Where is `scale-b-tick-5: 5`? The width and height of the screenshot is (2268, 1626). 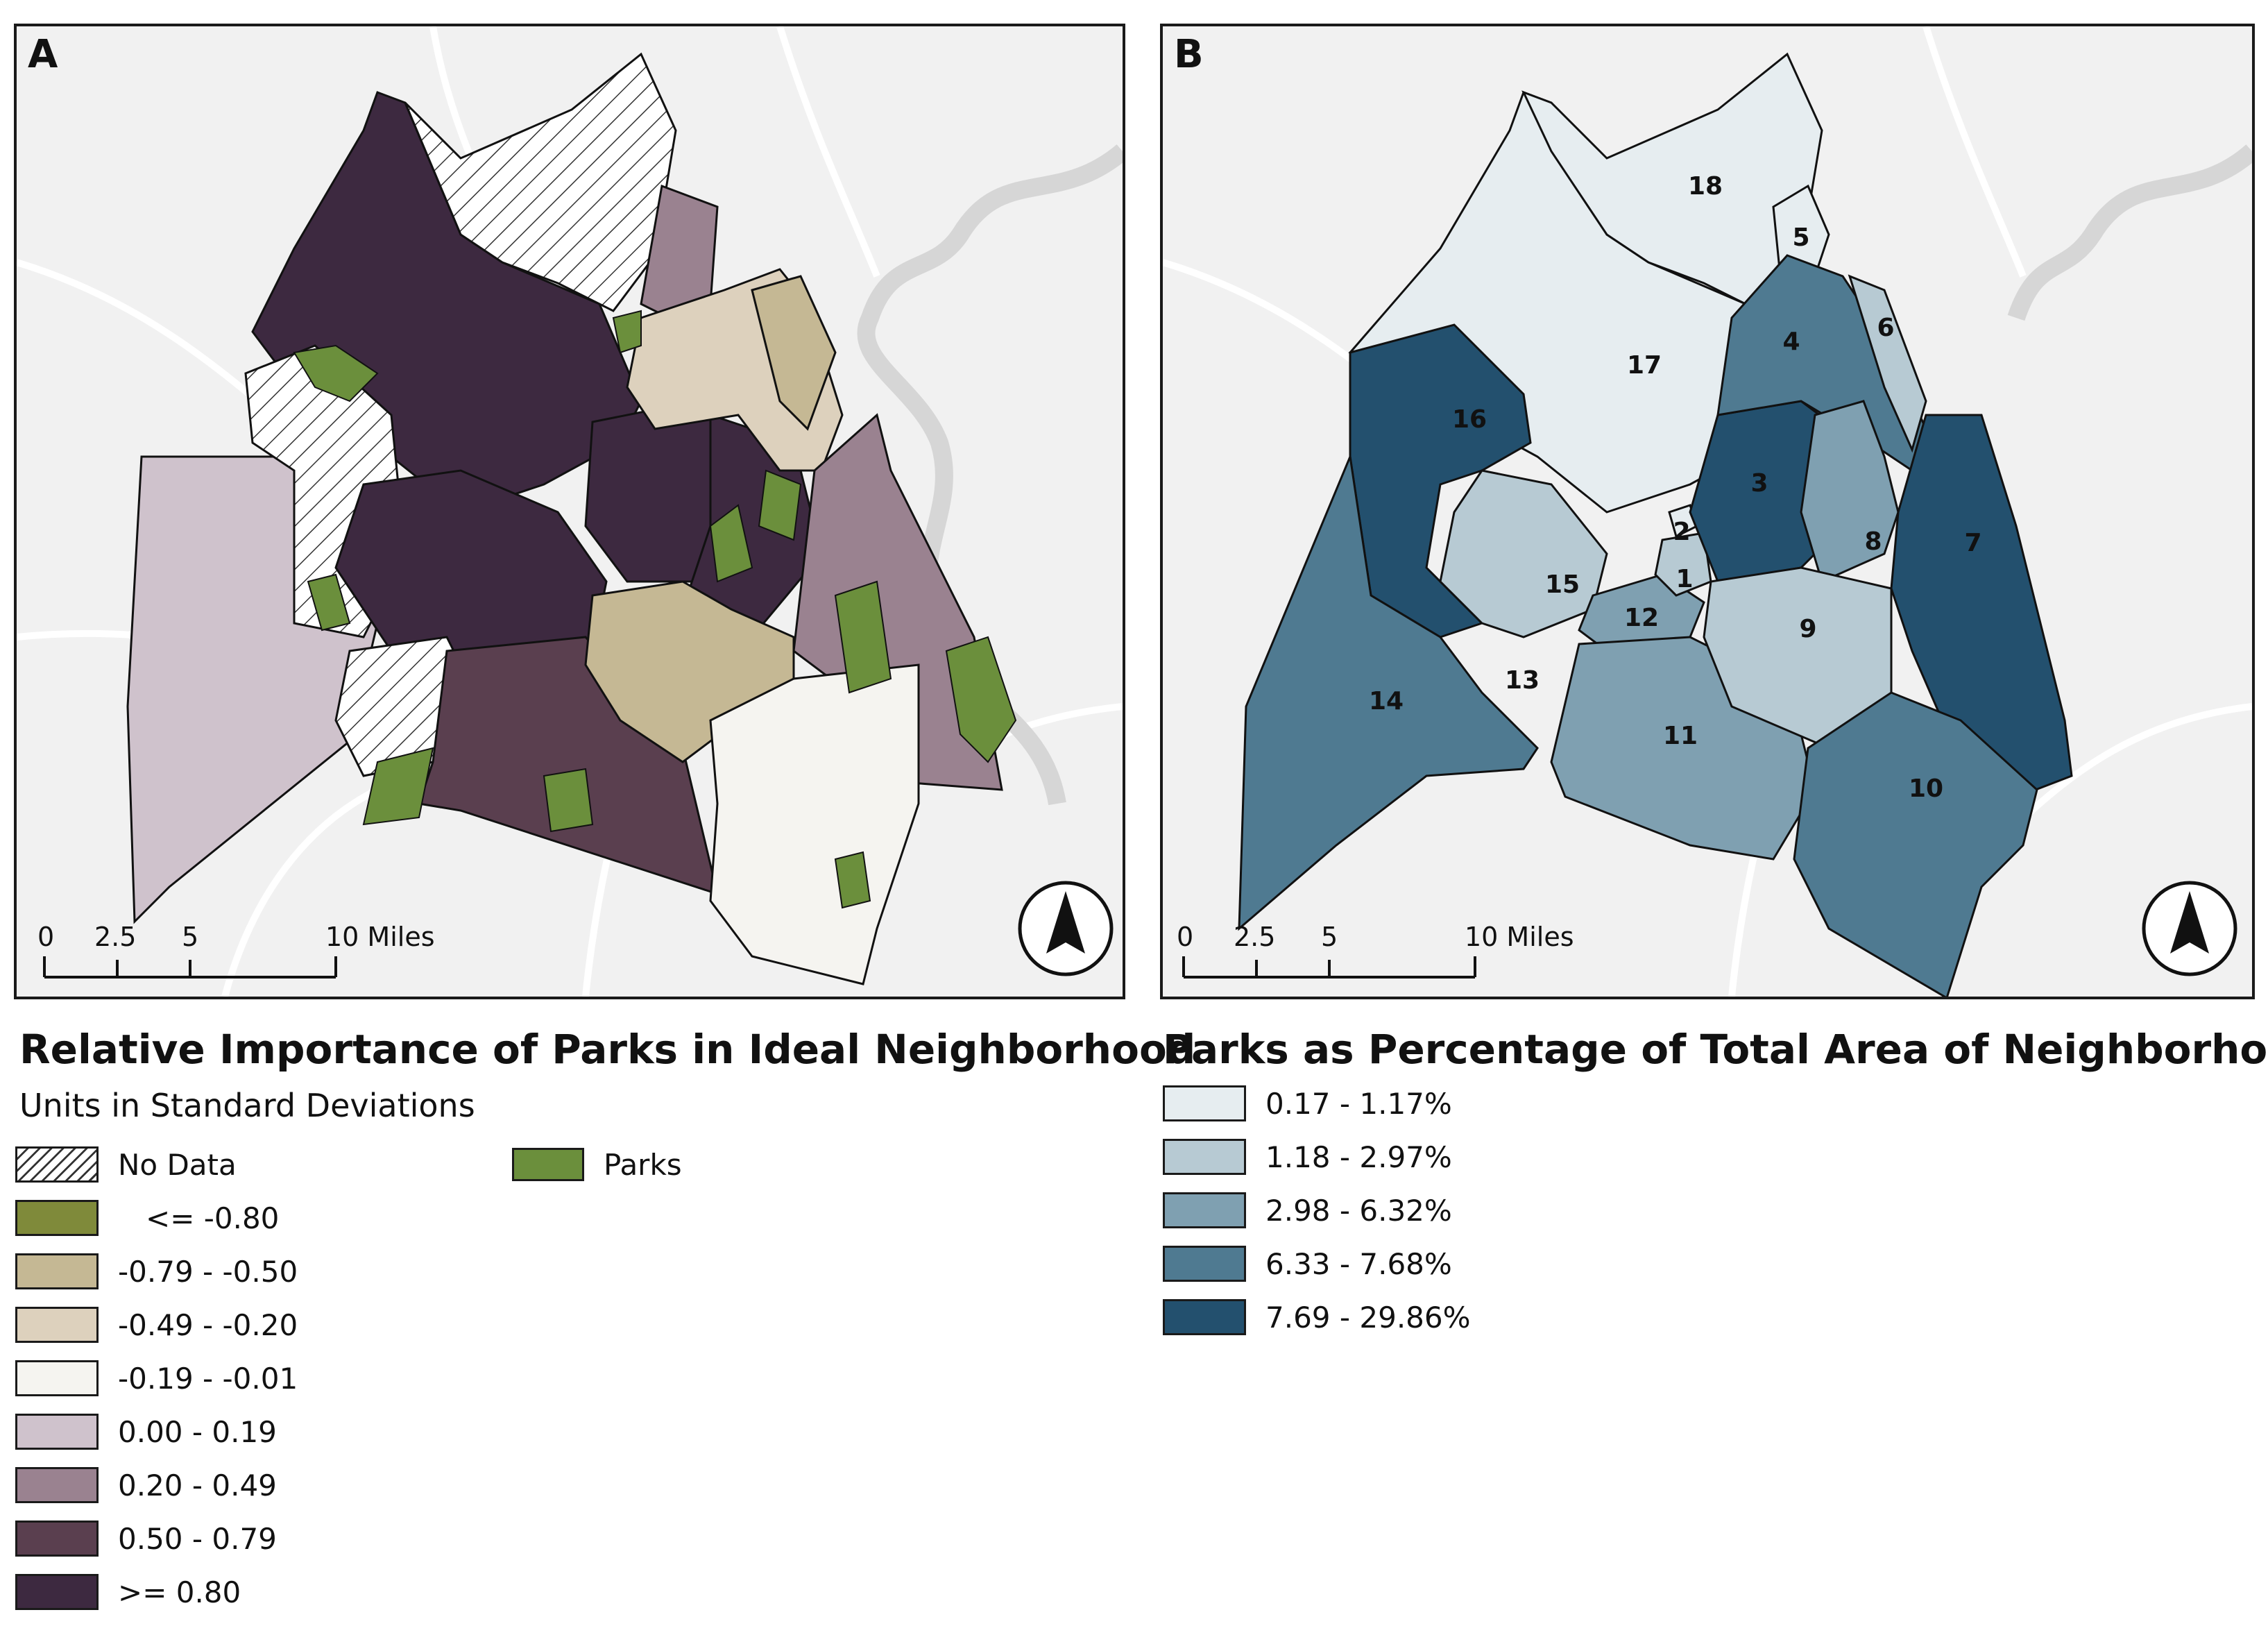 scale-b-tick-5: 5 is located at coordinates (1329, 937).